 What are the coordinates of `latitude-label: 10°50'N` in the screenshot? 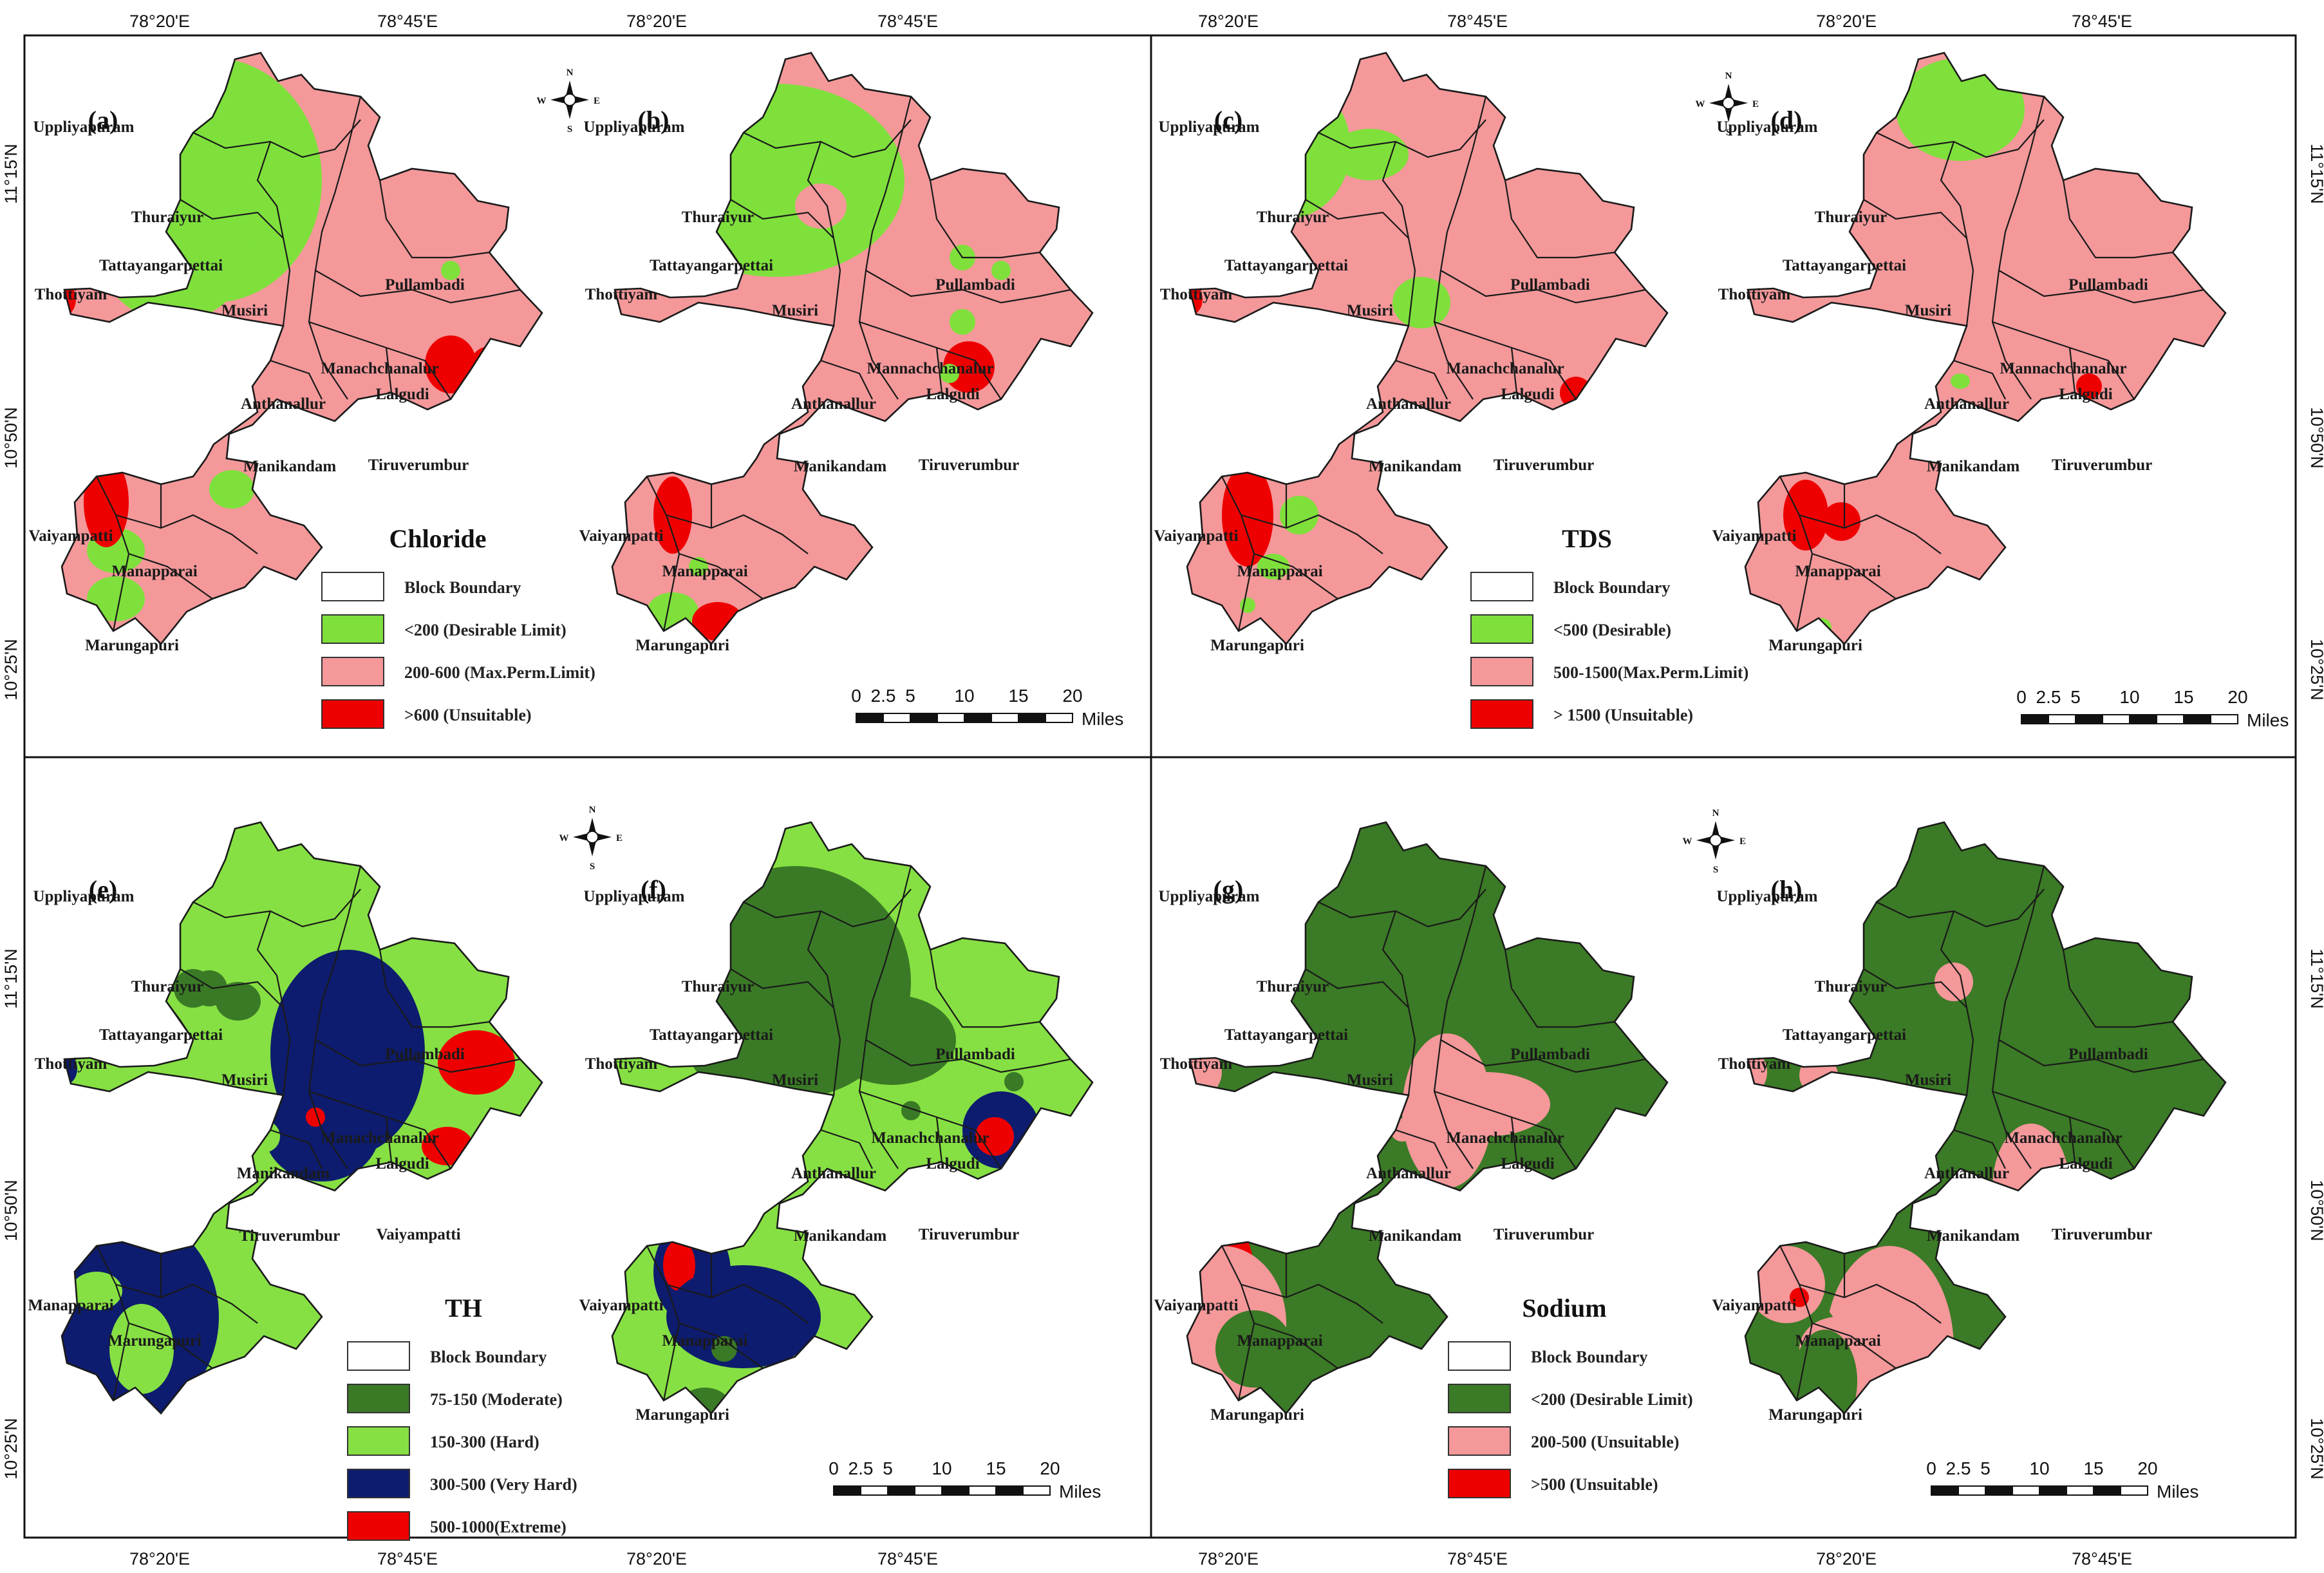 It's located at (2315, 1211).